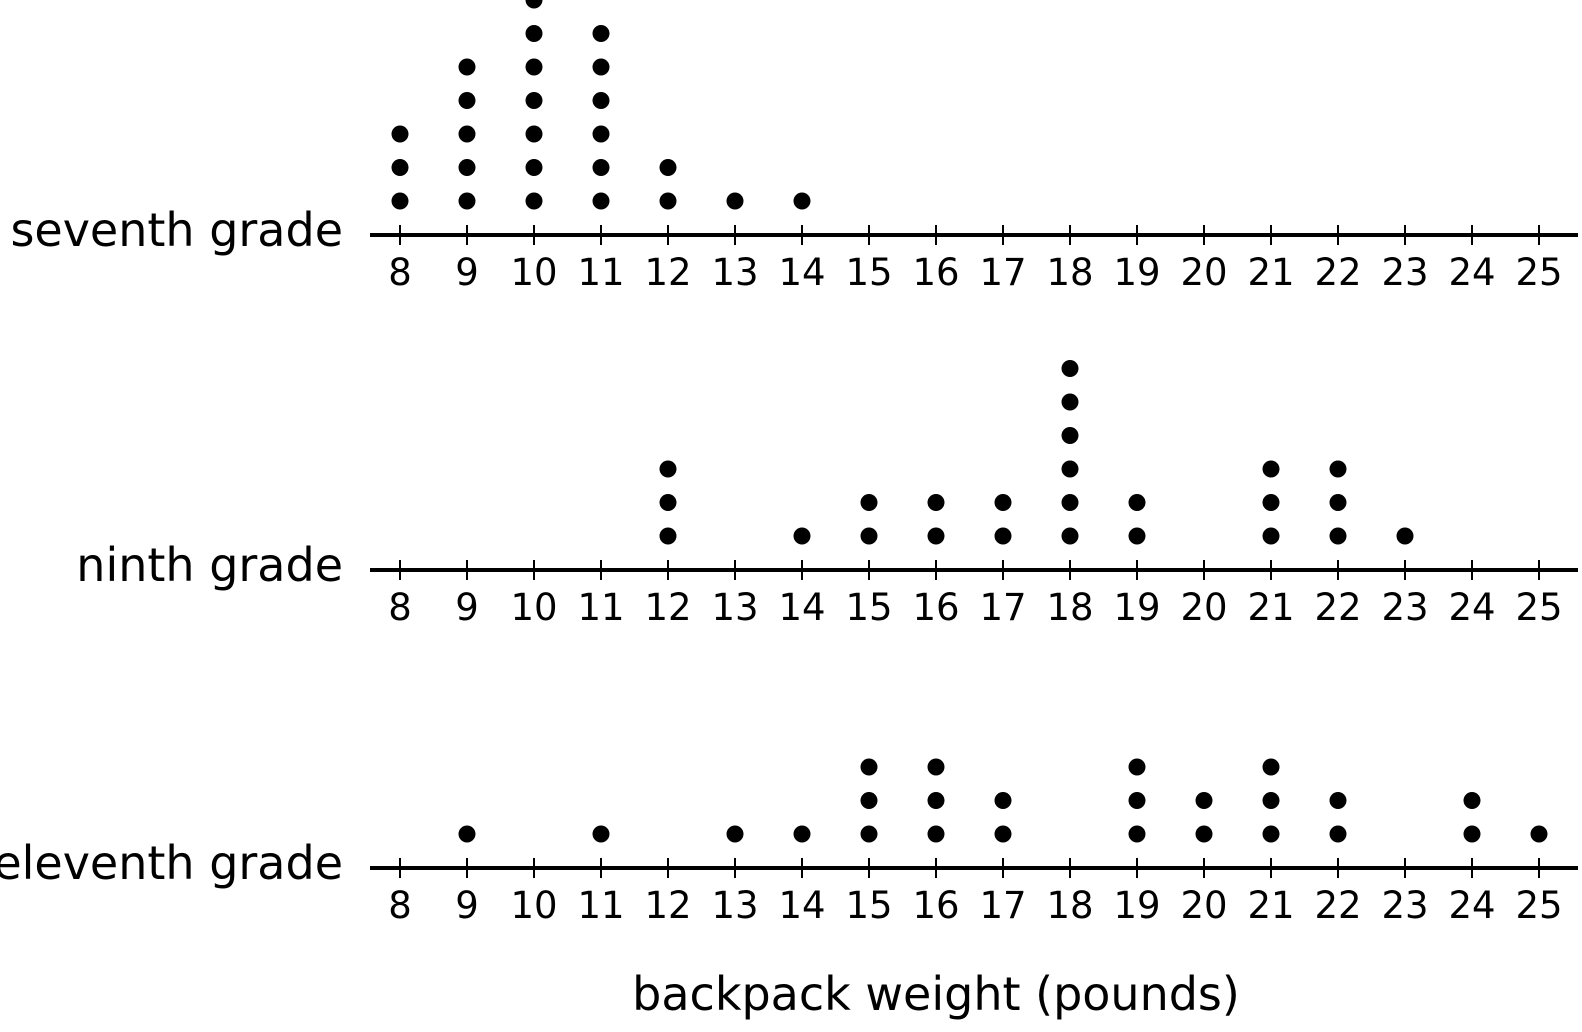  Describe the element at coordinates (1471, 905) in the screenshot. I see `tick-label-eleventh-grade: 24` at that location.